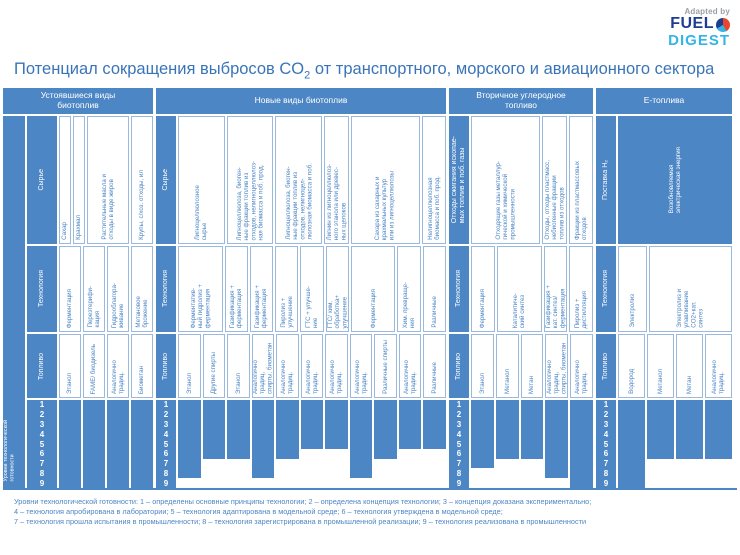 The image size is (740, 555). What do you see at coordinates (166, 405) in the screenshot?
I see `trl-scale-digit: 1` at bounding box center [166, 405].